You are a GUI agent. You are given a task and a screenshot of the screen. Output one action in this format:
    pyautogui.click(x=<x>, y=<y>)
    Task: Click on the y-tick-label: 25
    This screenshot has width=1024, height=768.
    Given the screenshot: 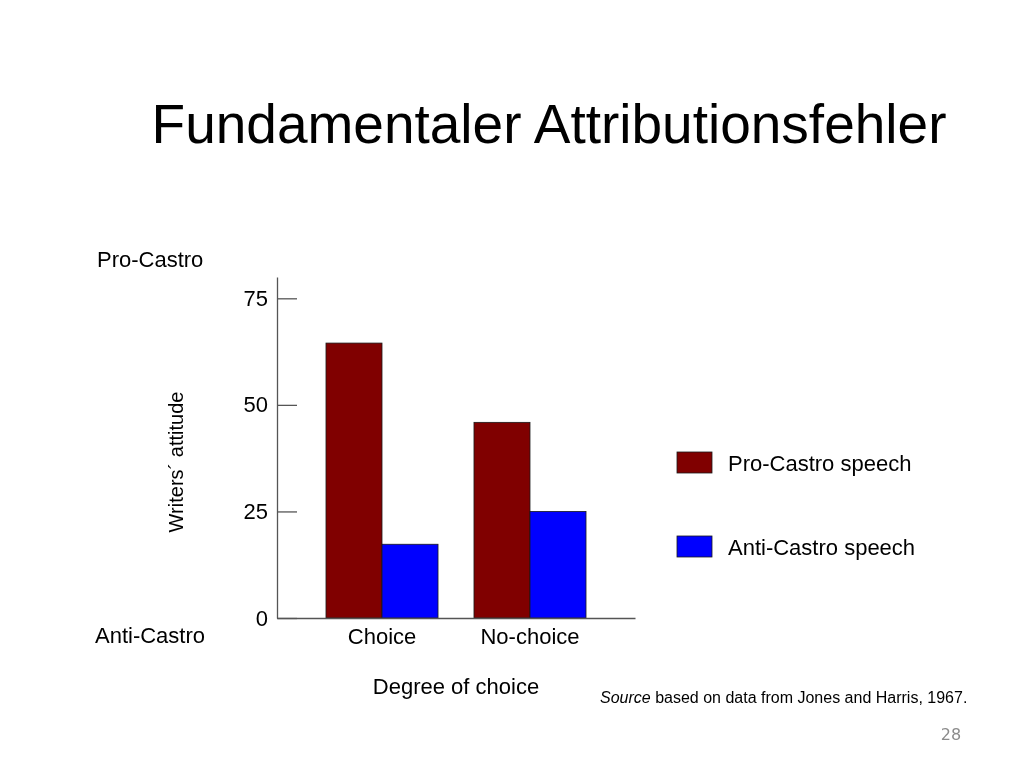 What is the action you would take?
    pyautogui.click(x=255, y=511)
    